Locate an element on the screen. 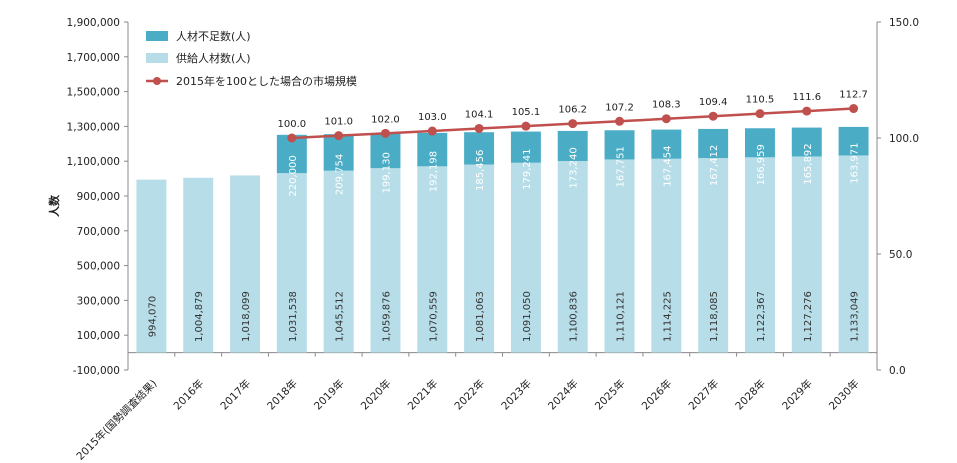  supply-bar-label: 1,070,559 is located at coordinates (433, 316).